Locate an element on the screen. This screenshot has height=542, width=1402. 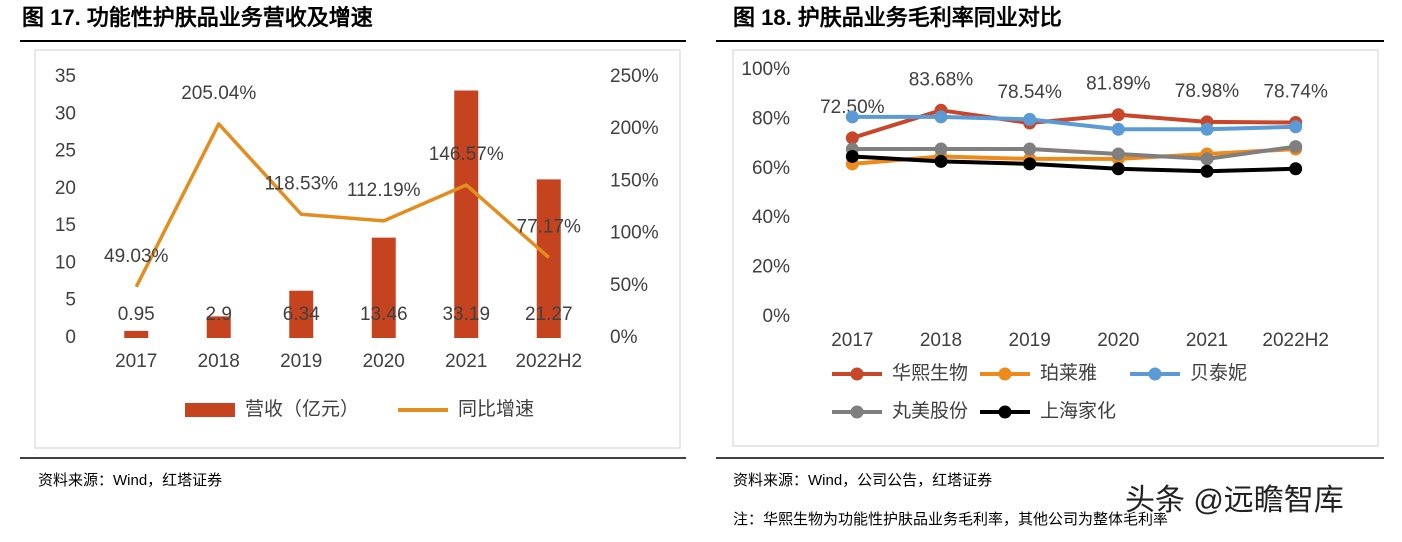
data-label: 78.98% is located at coordinates (1207, 91).